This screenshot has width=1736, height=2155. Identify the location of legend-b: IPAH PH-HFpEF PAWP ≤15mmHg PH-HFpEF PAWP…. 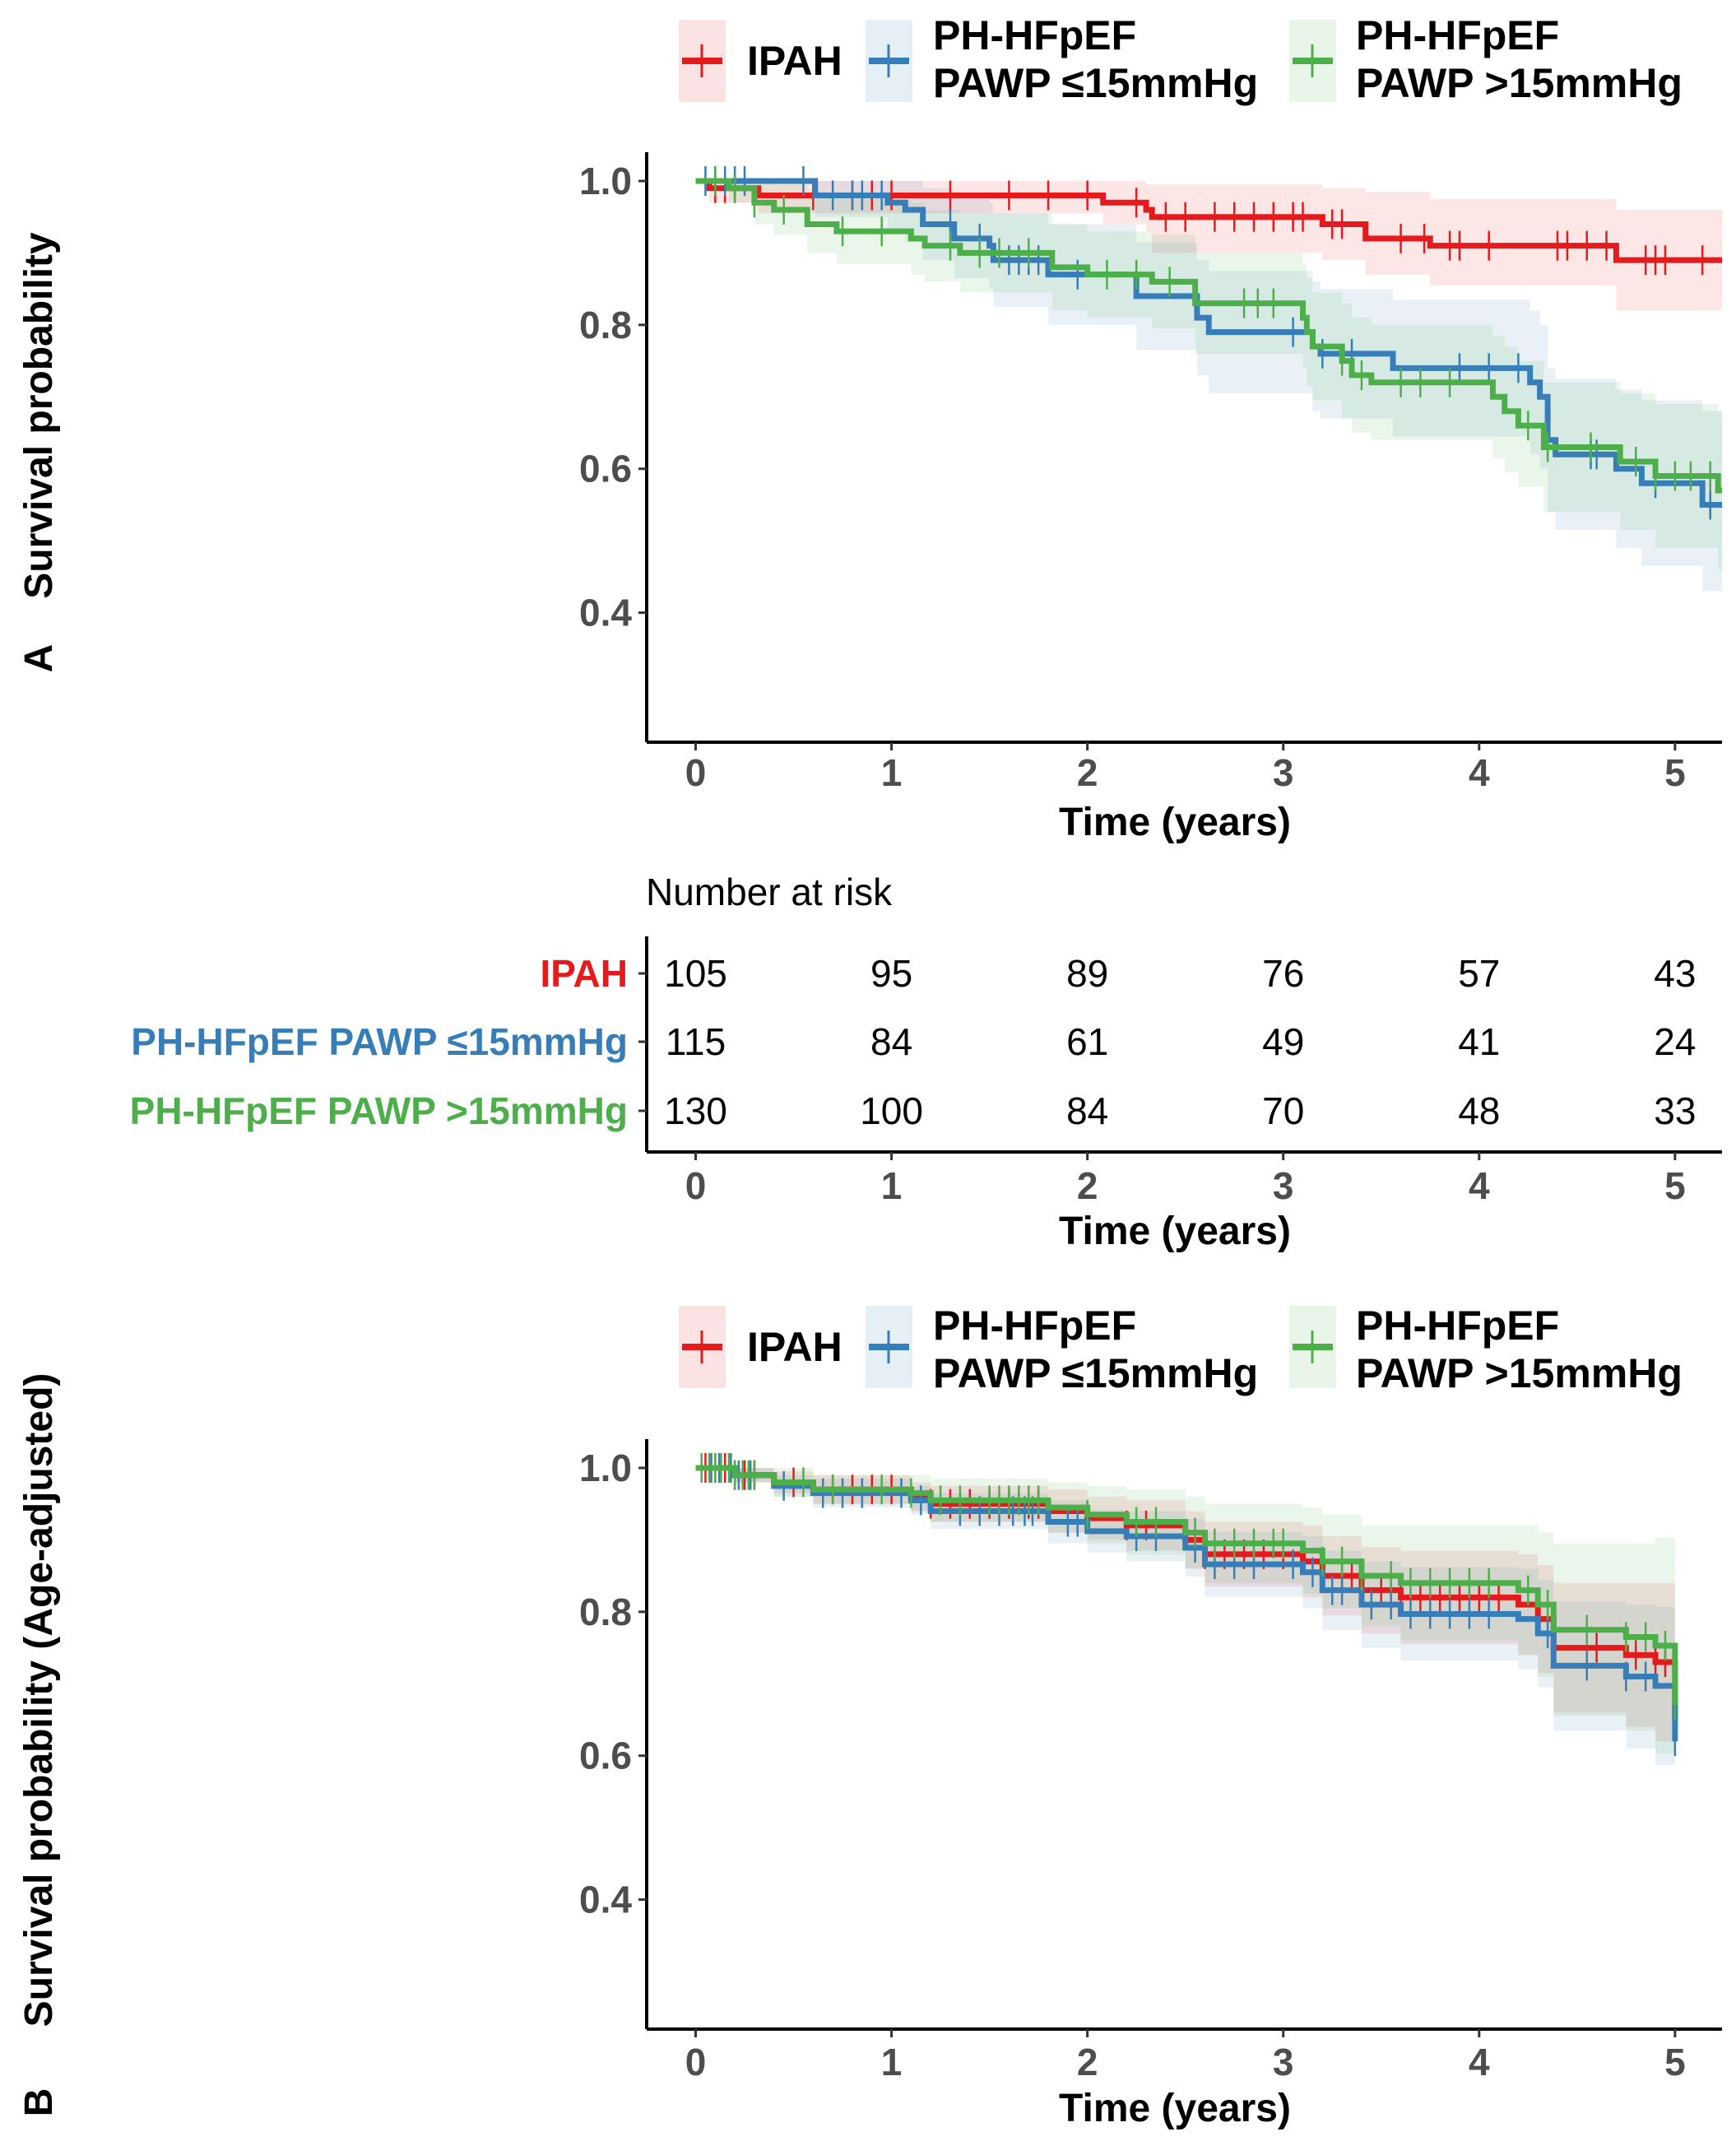
(1181, 1349).